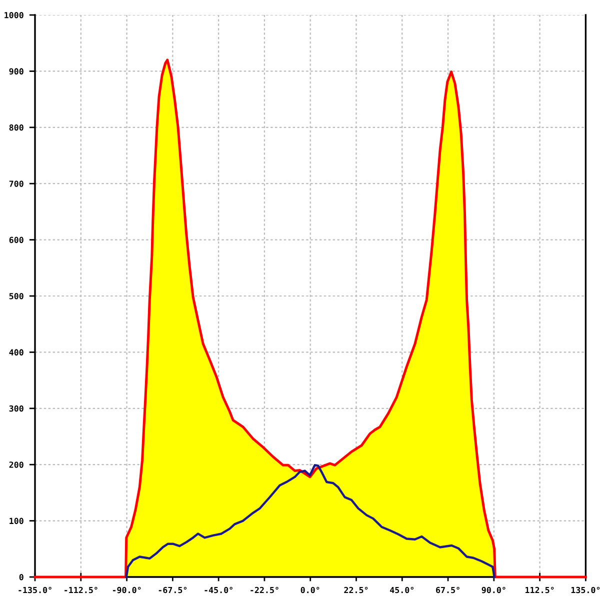  Describe the element at coordinates (402, 590) in the screenshot. I see `x-tick-label: 45.0°` at that location.